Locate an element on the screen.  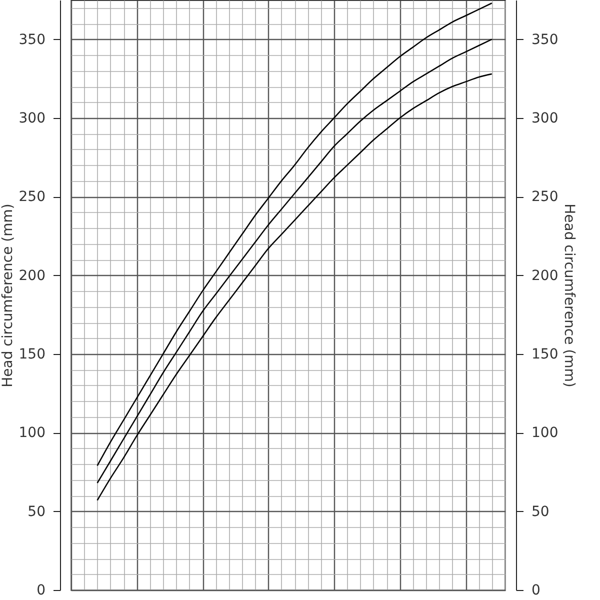
y2-tick-label: 350 is located at coordinates (545, 40).